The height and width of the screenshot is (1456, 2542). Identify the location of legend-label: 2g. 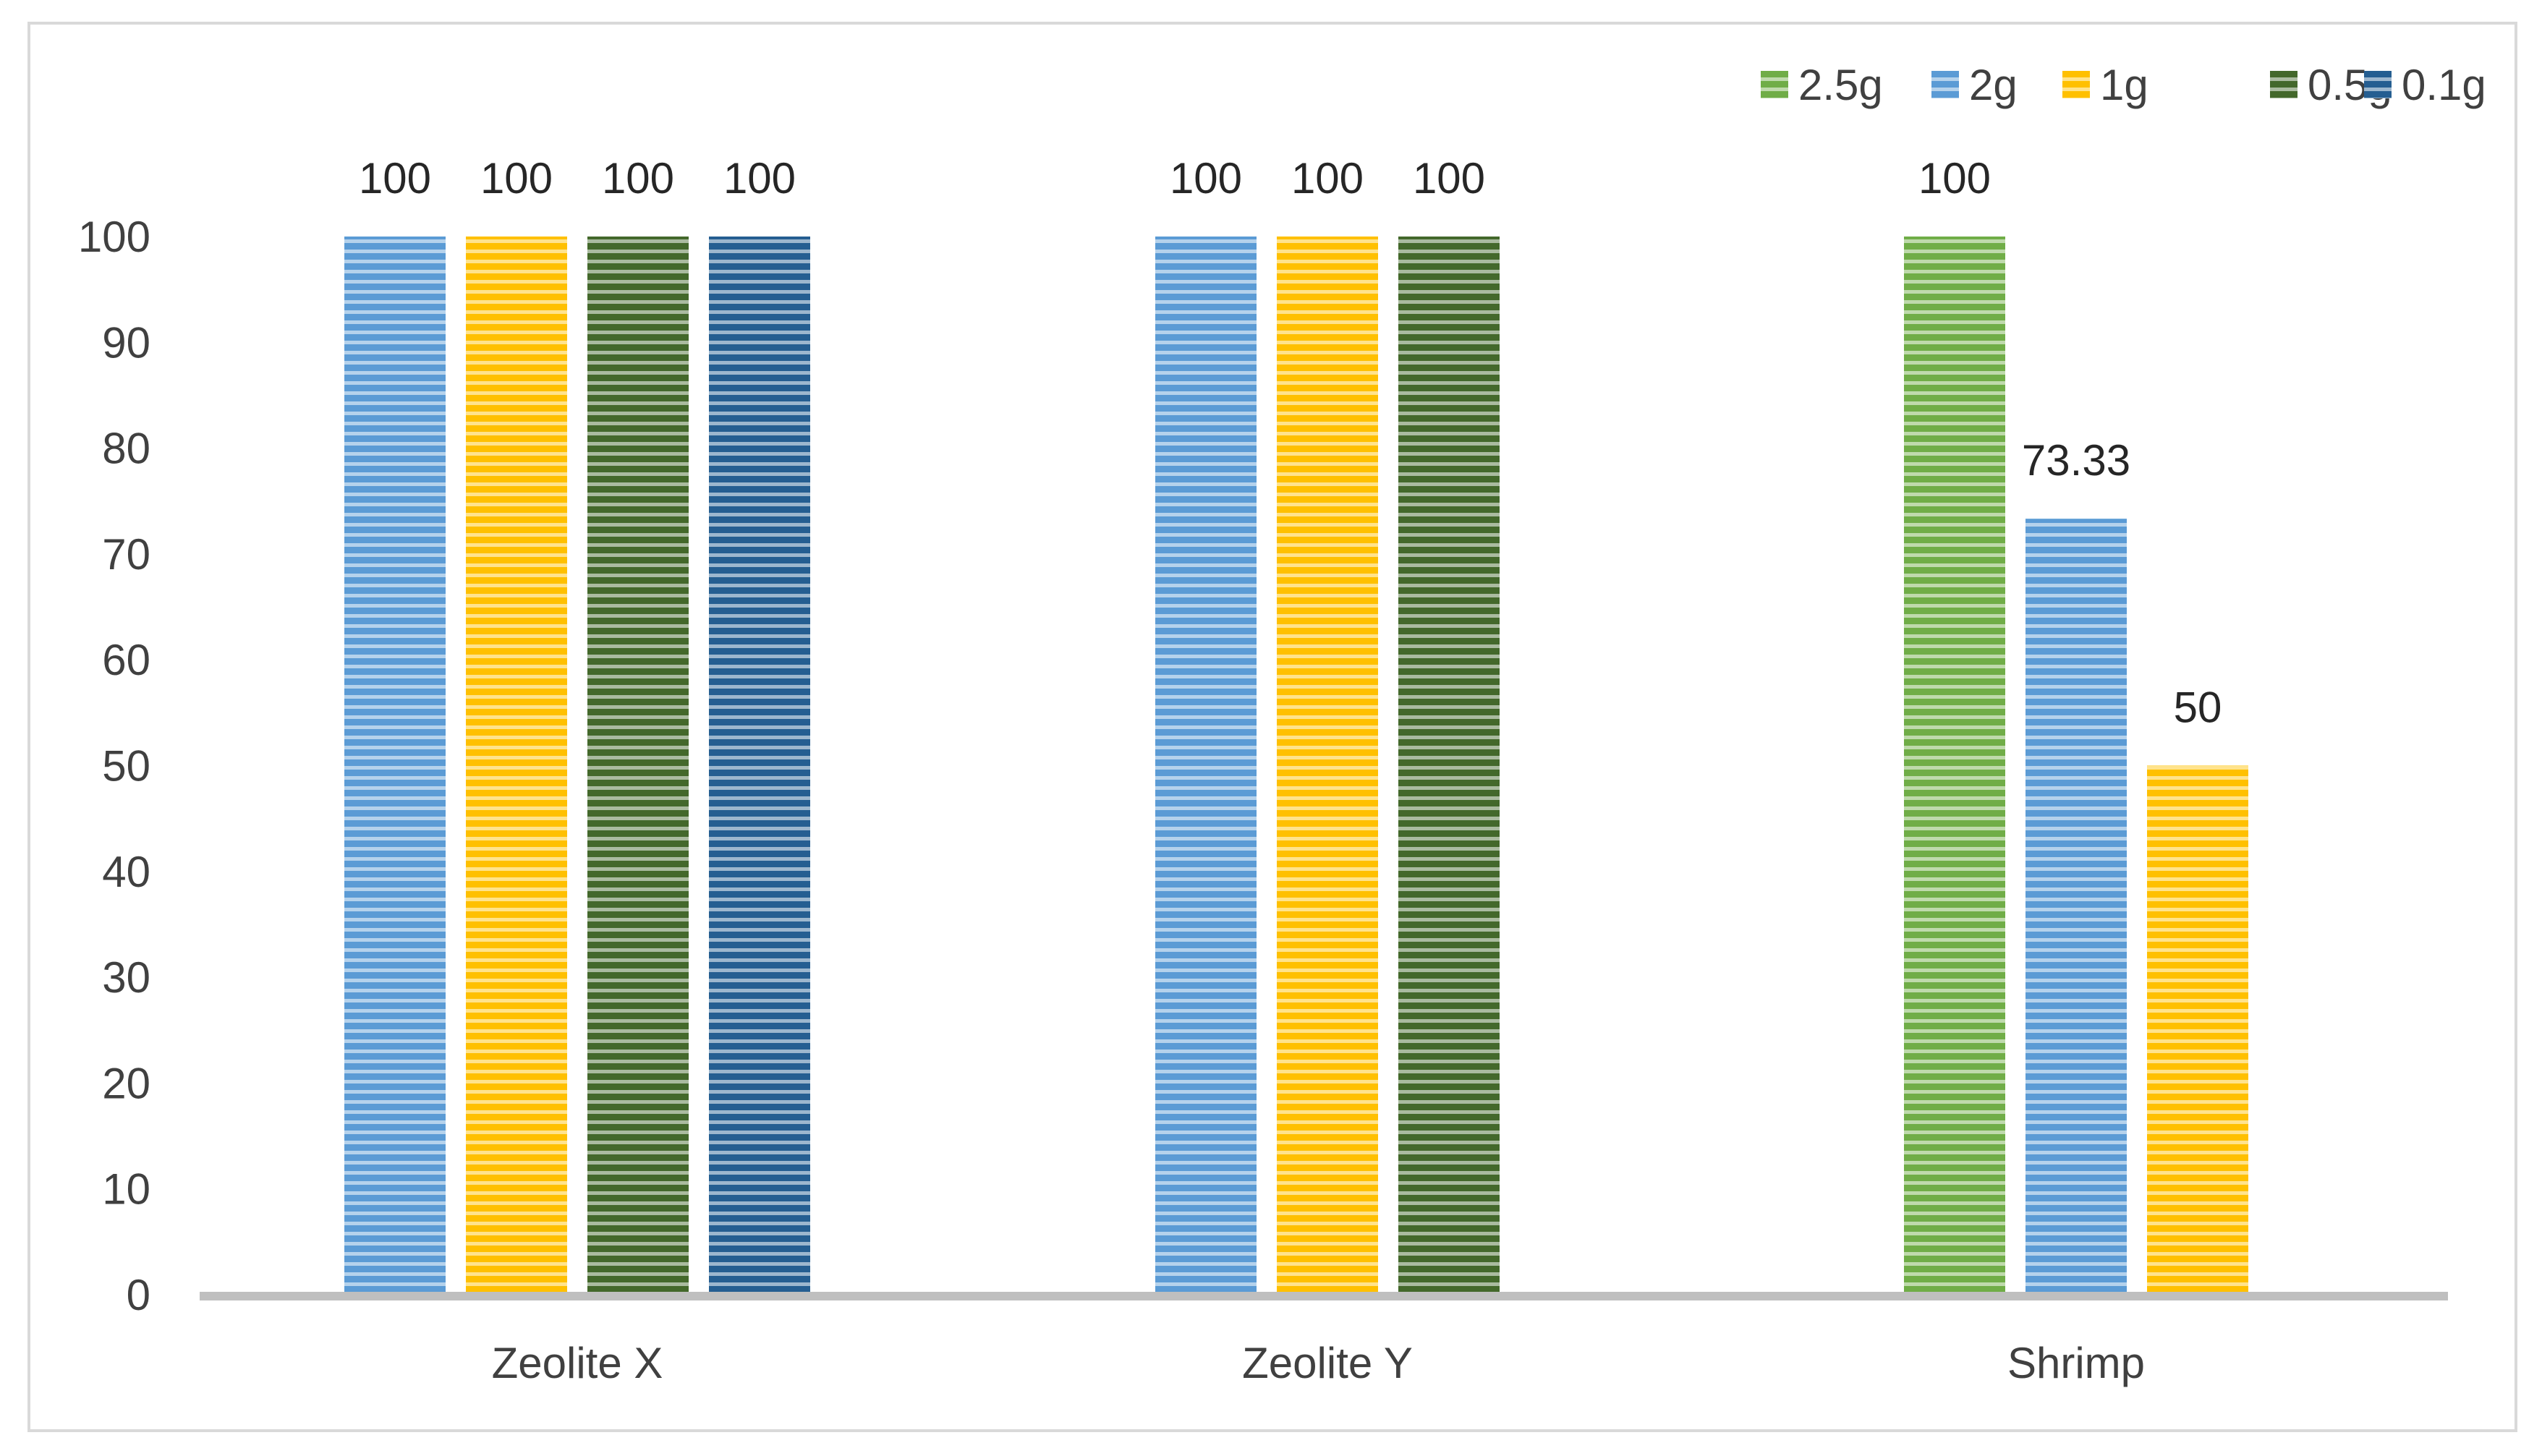
(1993, 85).